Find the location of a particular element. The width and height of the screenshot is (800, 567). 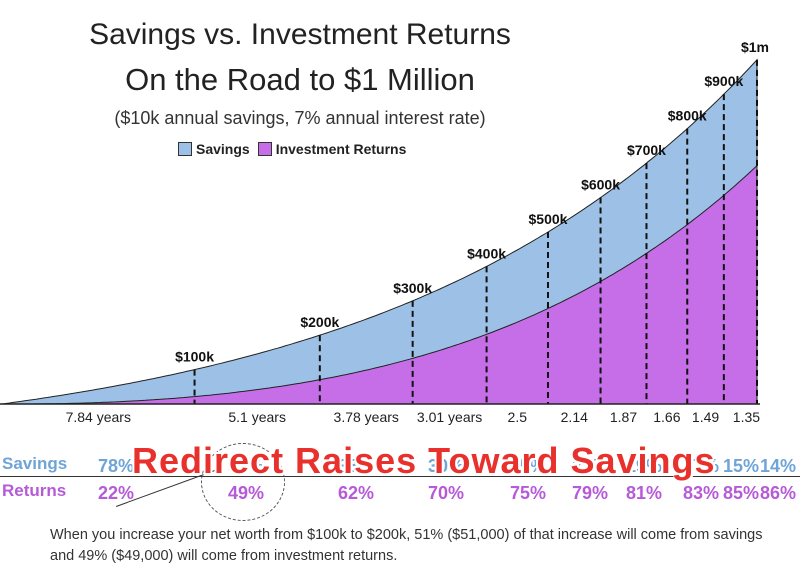

milestone-label: $1m is located at coordinates (755, 47).